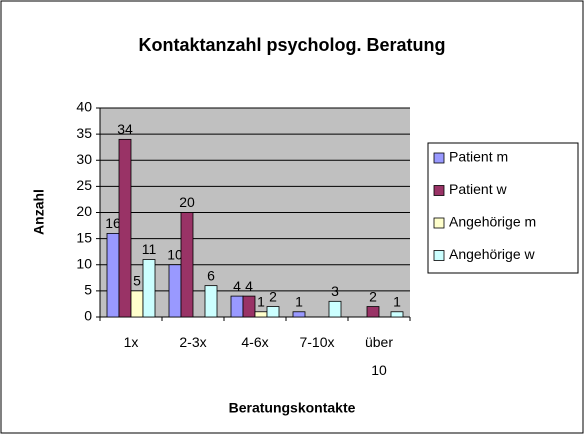  I want to click on legend-label: Angehörige m, so click(492, 222).